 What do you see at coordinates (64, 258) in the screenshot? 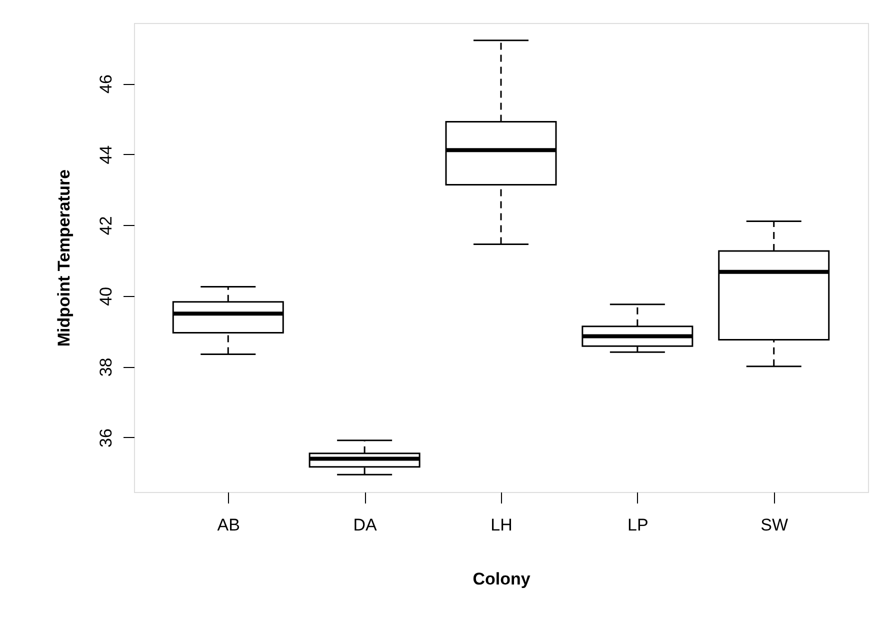
I see `y-axis-title: Midpoint Temperature` at bounding box center [64, 258].